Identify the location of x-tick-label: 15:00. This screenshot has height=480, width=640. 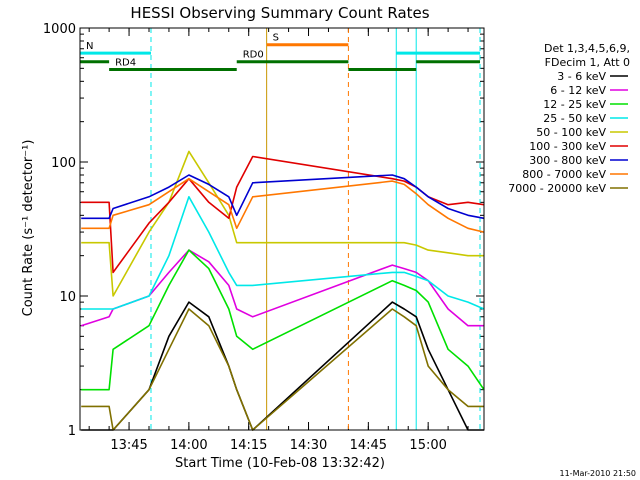
(427, 445).